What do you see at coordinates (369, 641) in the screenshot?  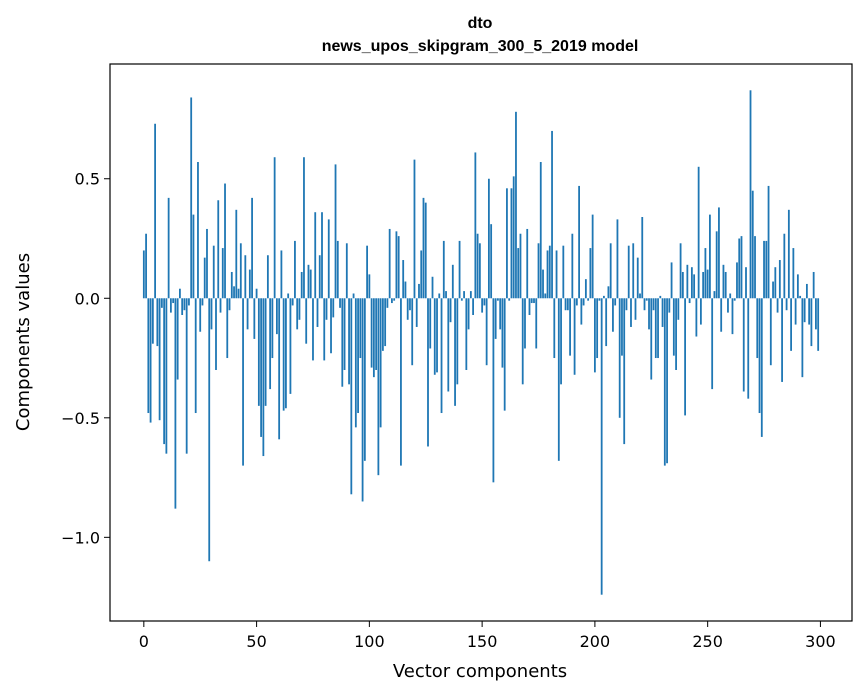 I see `x-tick-label: 100` at bounding box center [369, 641].